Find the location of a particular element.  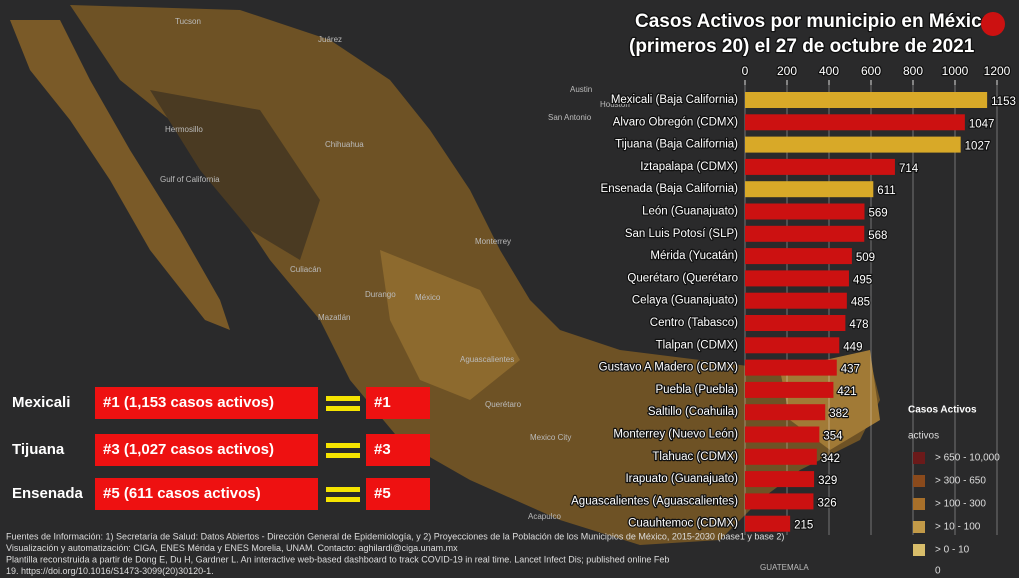

y-tick-label: Tlahuac (CDMX) is located at coordinates (695, 457).